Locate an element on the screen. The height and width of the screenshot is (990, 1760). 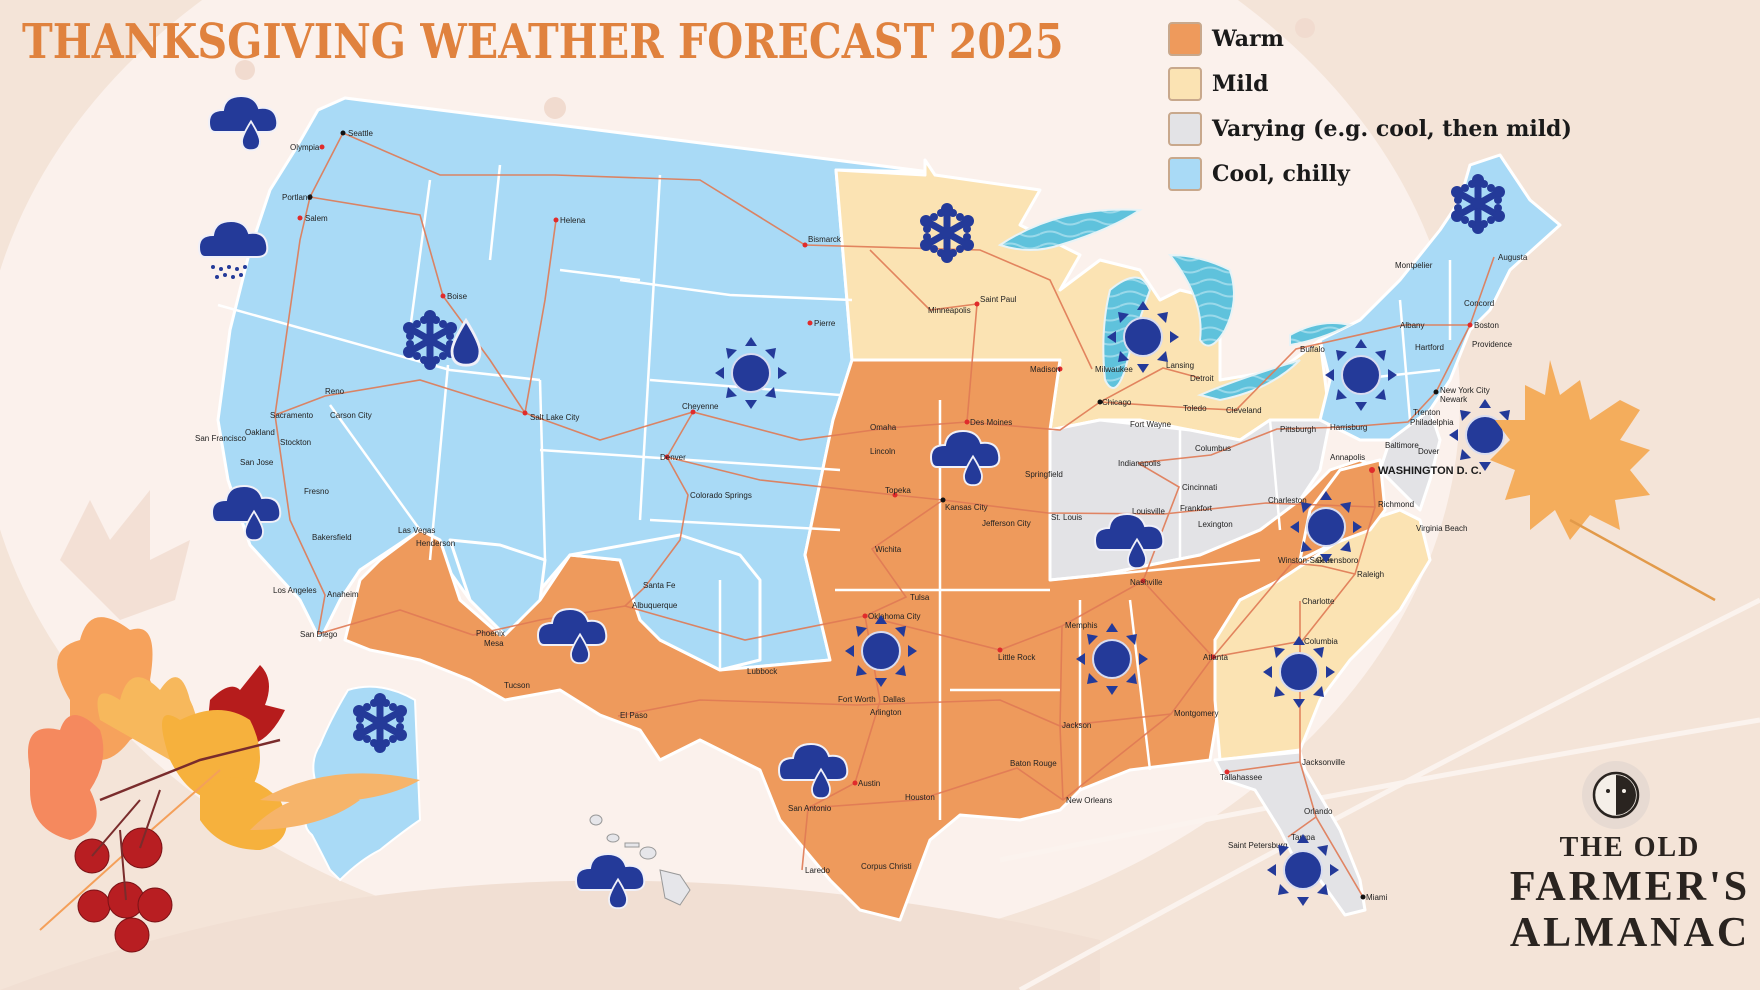
svg-text: Wichita is located at coordinates (888, 549).